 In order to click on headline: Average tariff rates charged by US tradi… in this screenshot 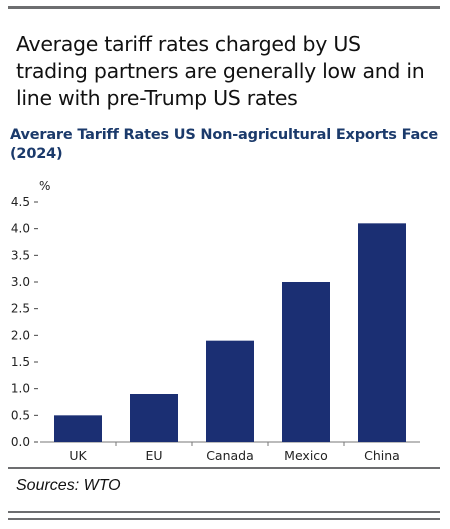, I will do `click(220, 71)`.